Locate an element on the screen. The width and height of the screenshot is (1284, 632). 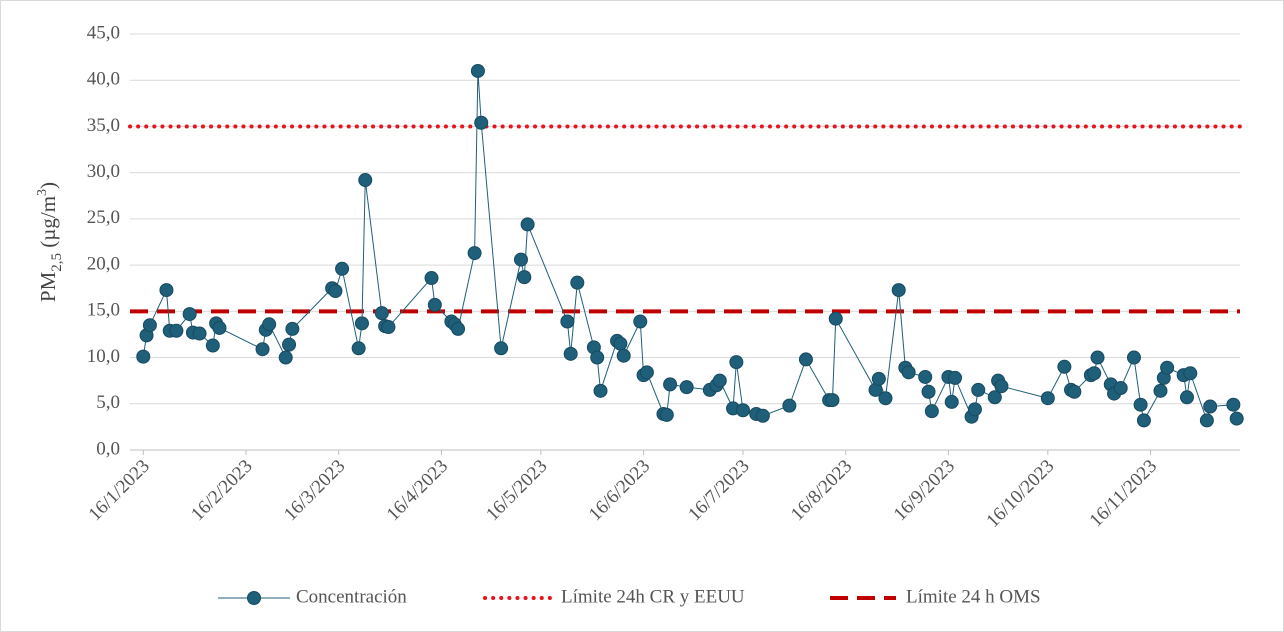
y-label-sub: 2,5 is located at coordinates (57, 262).